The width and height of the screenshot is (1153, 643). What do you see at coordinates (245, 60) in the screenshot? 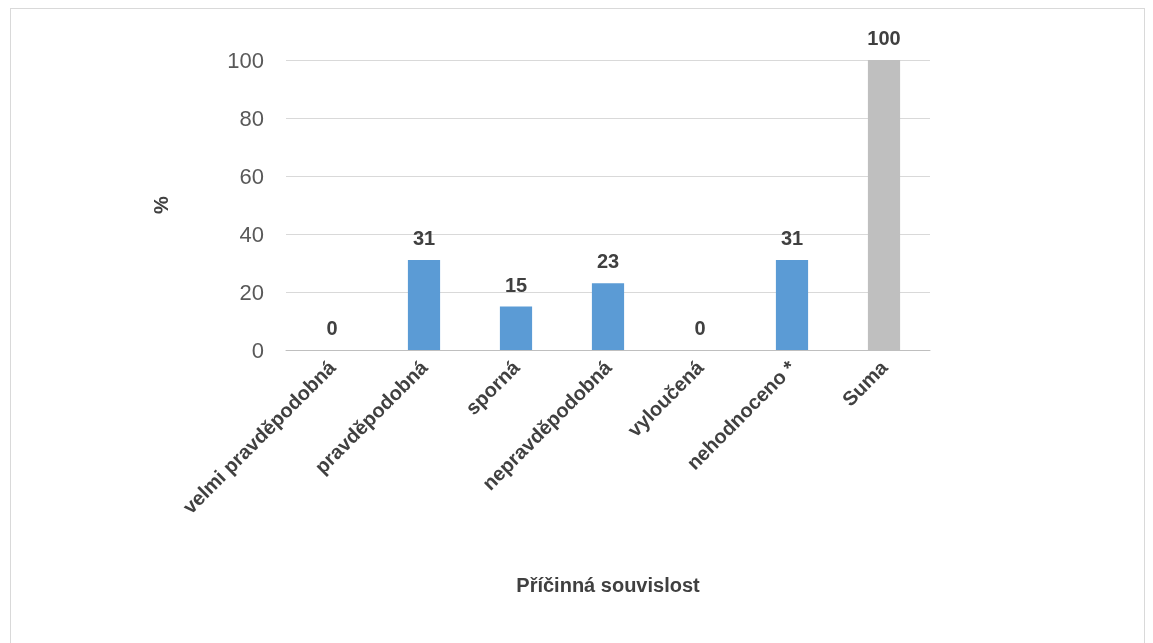
I see `y-tick-label: 100` at bounding box center [245, 60].